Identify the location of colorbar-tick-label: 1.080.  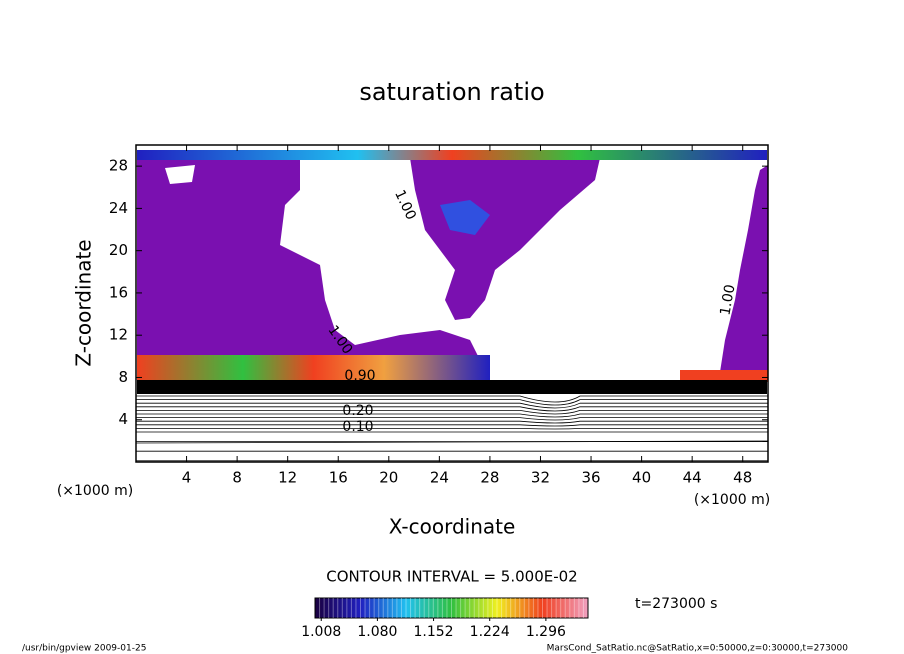
(377, 632).